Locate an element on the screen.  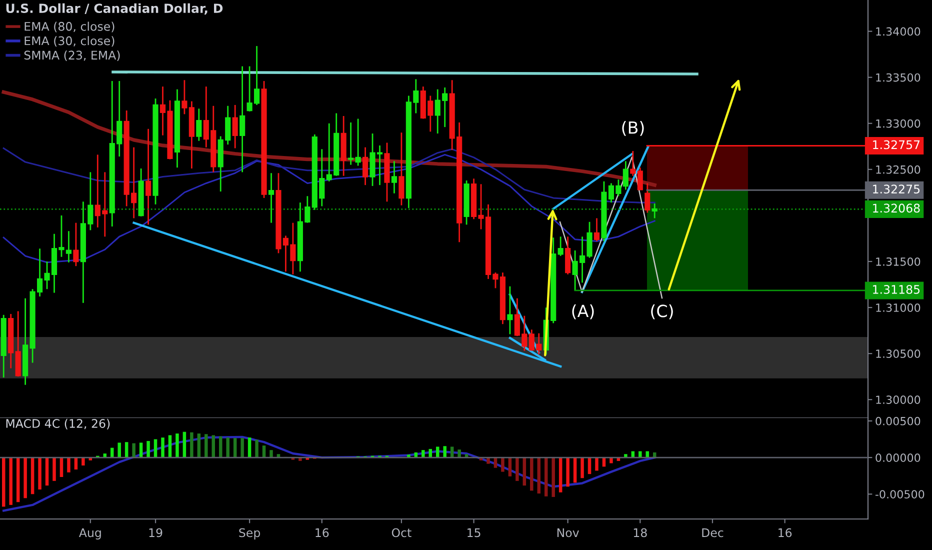
y-tick-label: 1.31000 is located at coordinates (898, 307).